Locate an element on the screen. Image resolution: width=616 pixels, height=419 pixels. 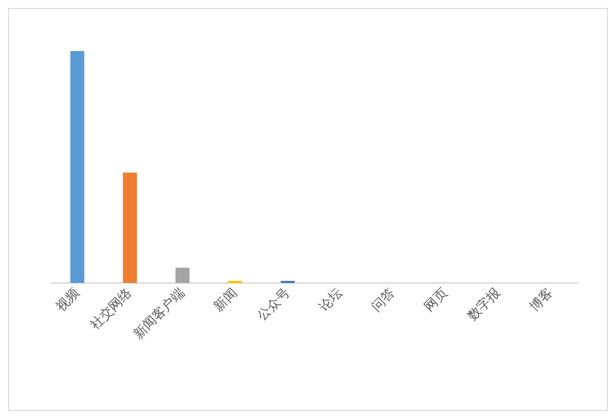
x-tick-label: 博客 is located at coordinates (541, 299).